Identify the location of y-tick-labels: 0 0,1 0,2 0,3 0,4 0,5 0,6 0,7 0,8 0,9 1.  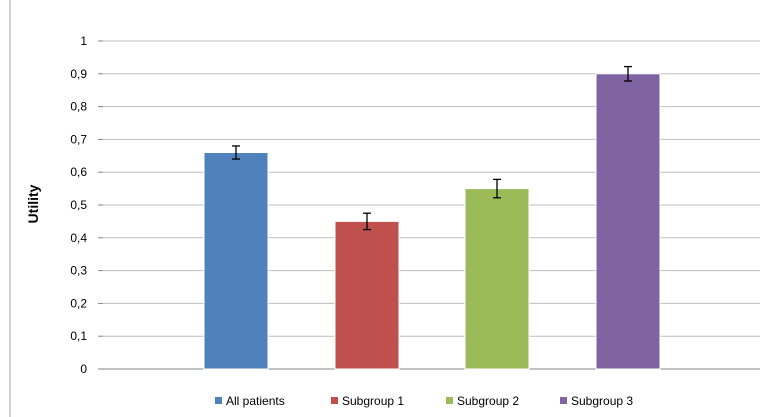
(78, 205).